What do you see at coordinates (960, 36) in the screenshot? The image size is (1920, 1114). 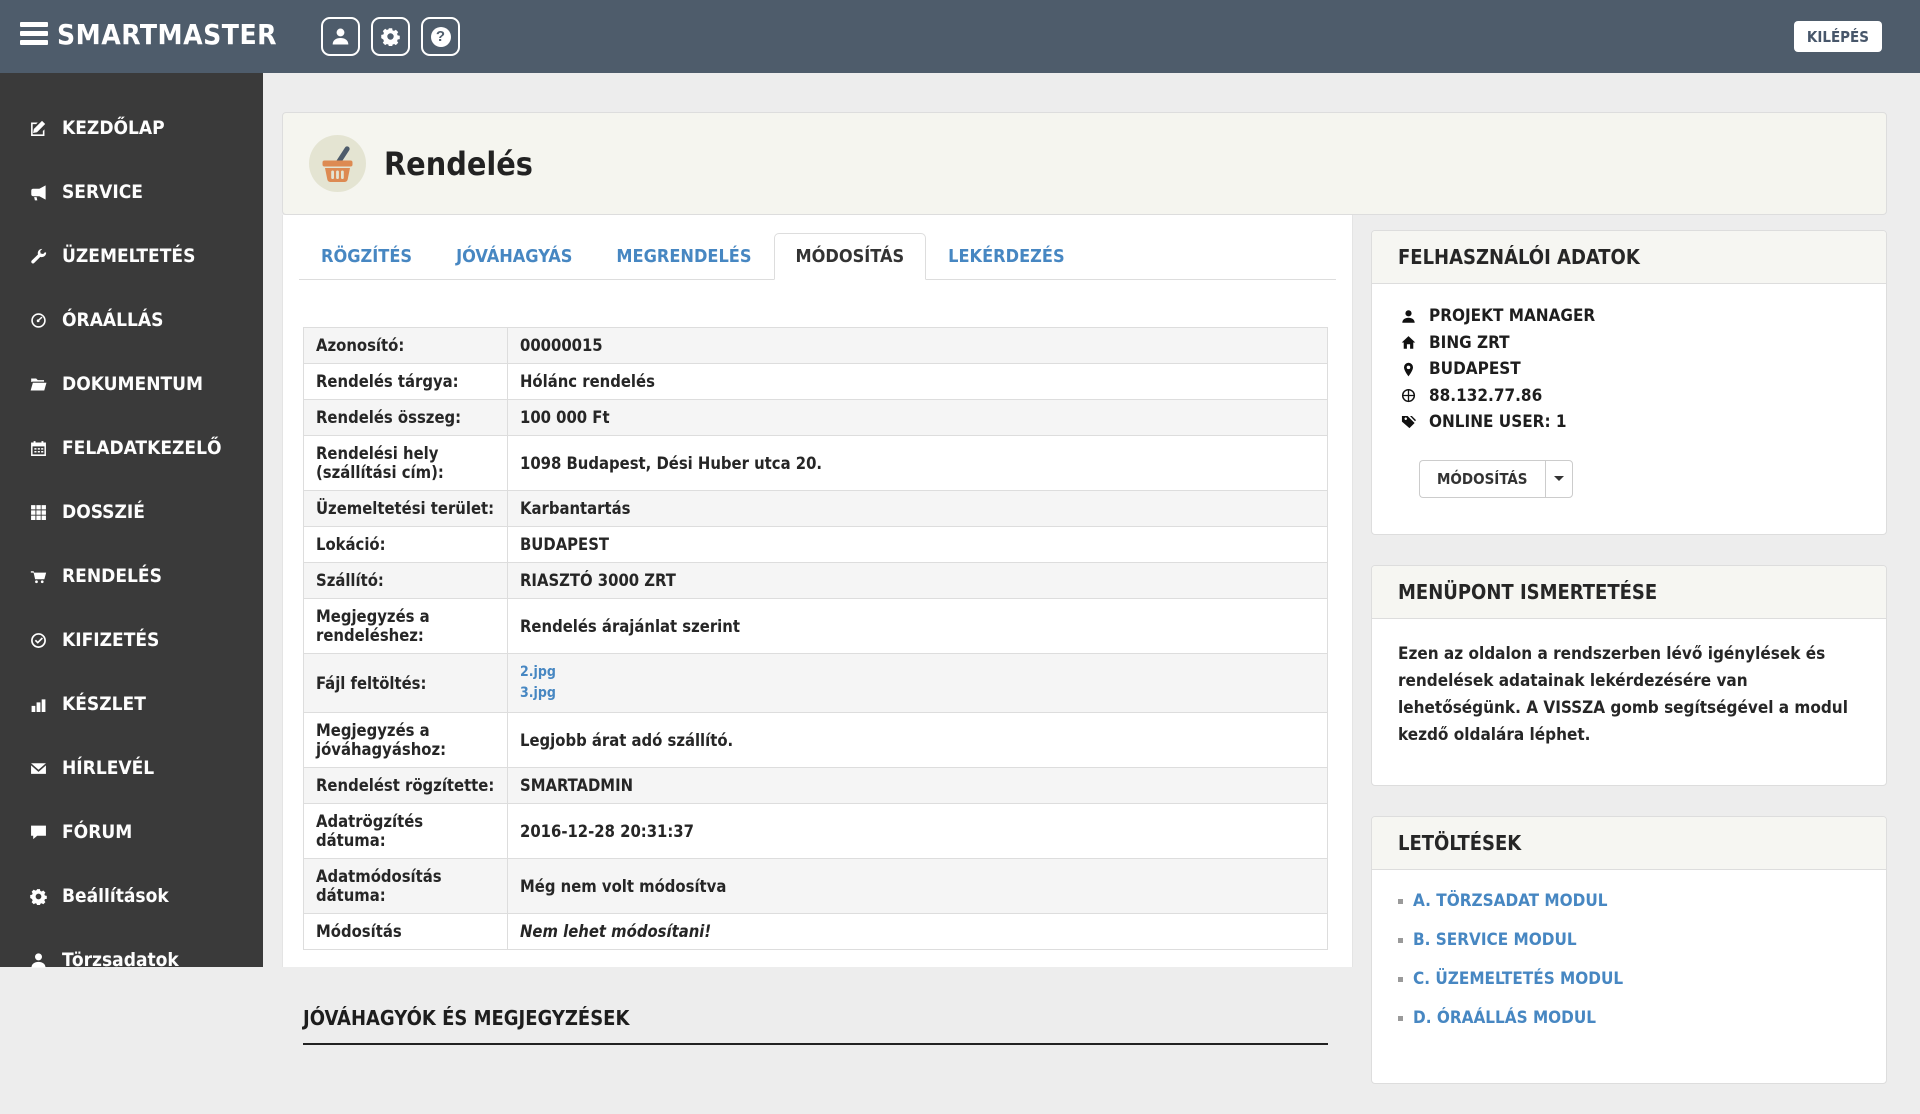 I see `navbar: SMARTMASTER ? KILÉPÉS` at bounding box center [960, 36].